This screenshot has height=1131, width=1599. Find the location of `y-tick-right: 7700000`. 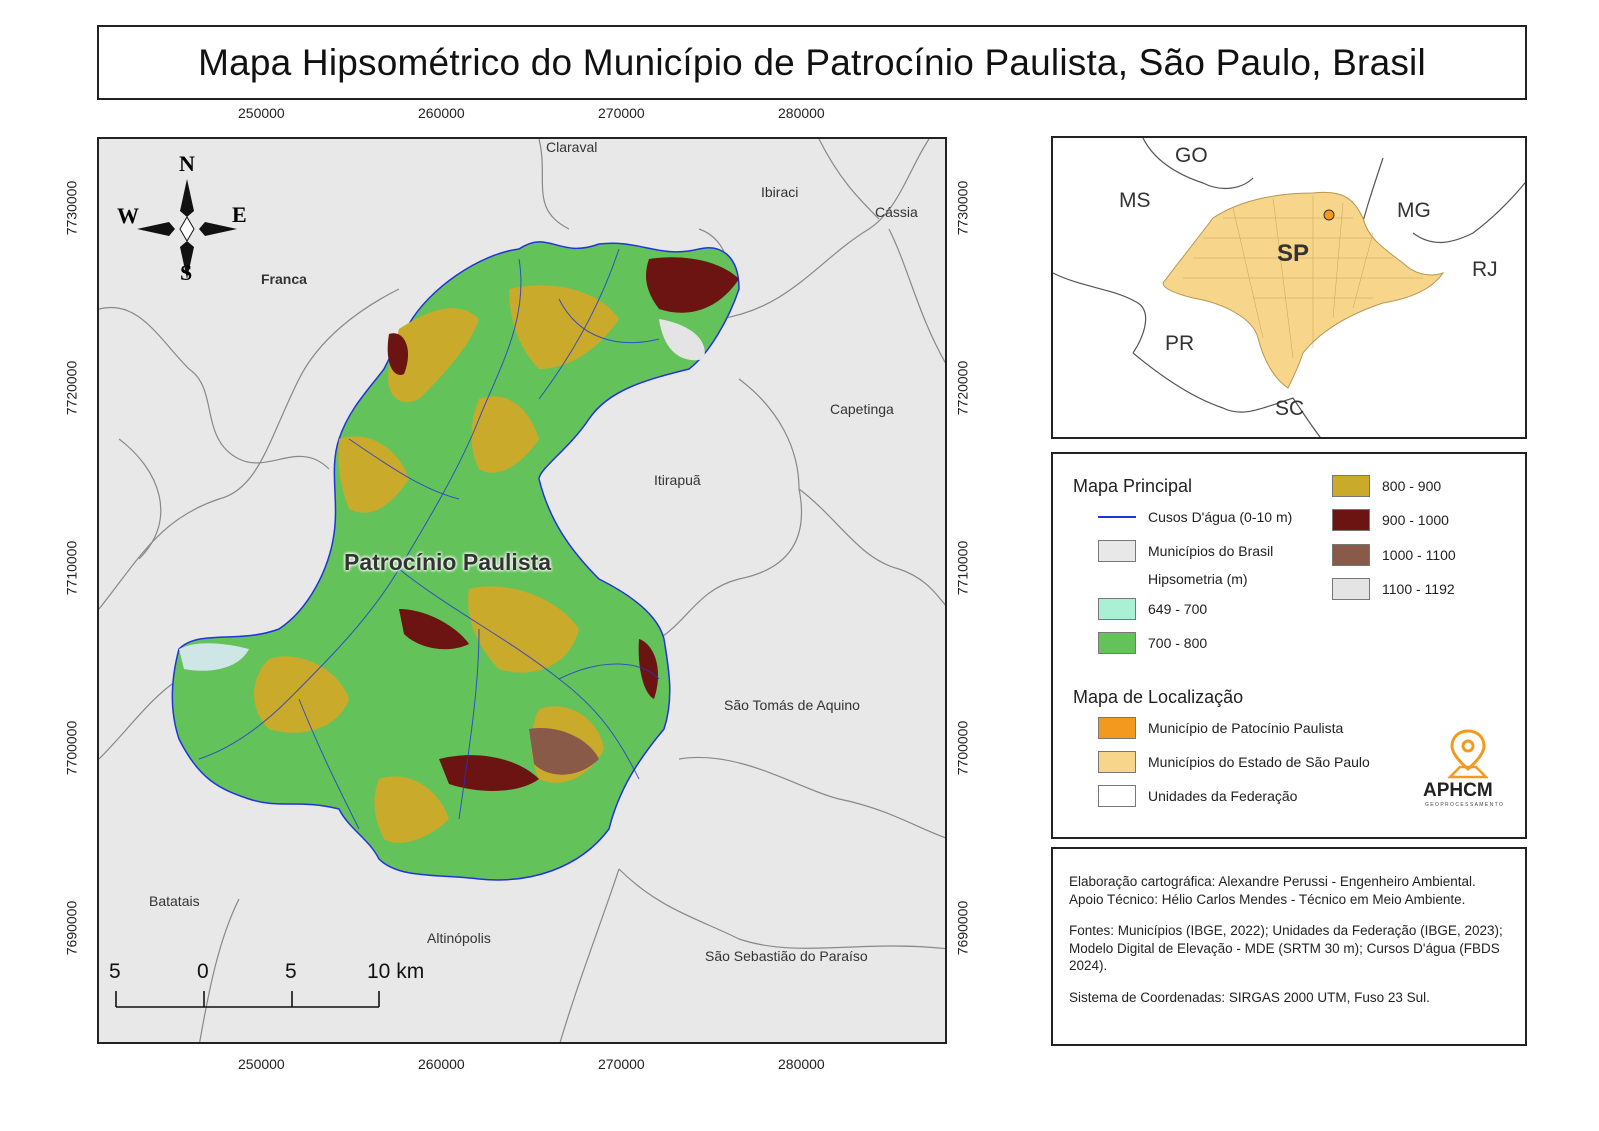

y-tick-right: 7700000 is located at coordinates (962, 748).